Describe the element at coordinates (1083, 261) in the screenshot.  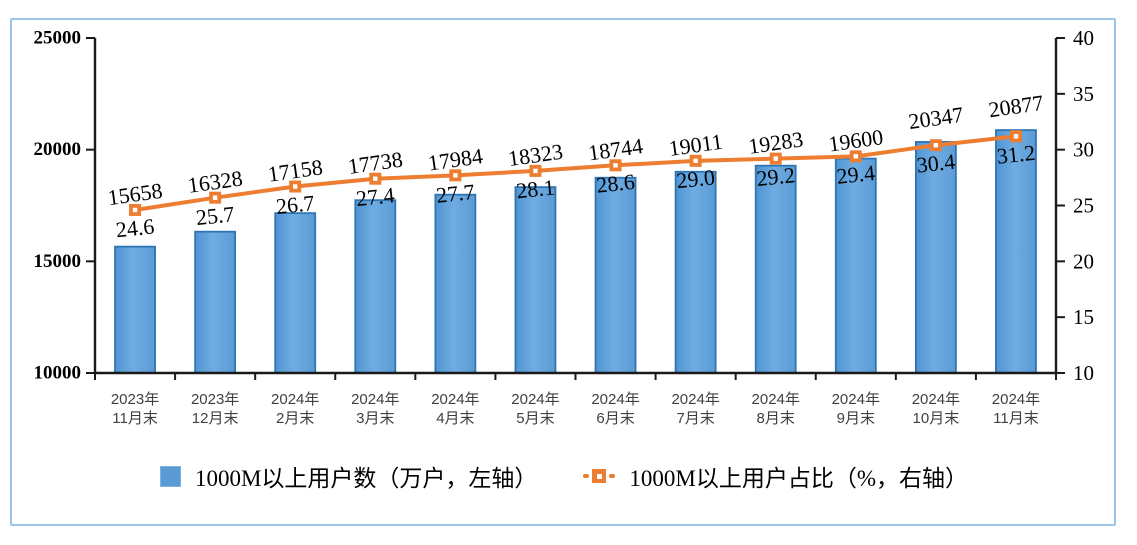
I see `right-axis-tick-label: 20` at that location.